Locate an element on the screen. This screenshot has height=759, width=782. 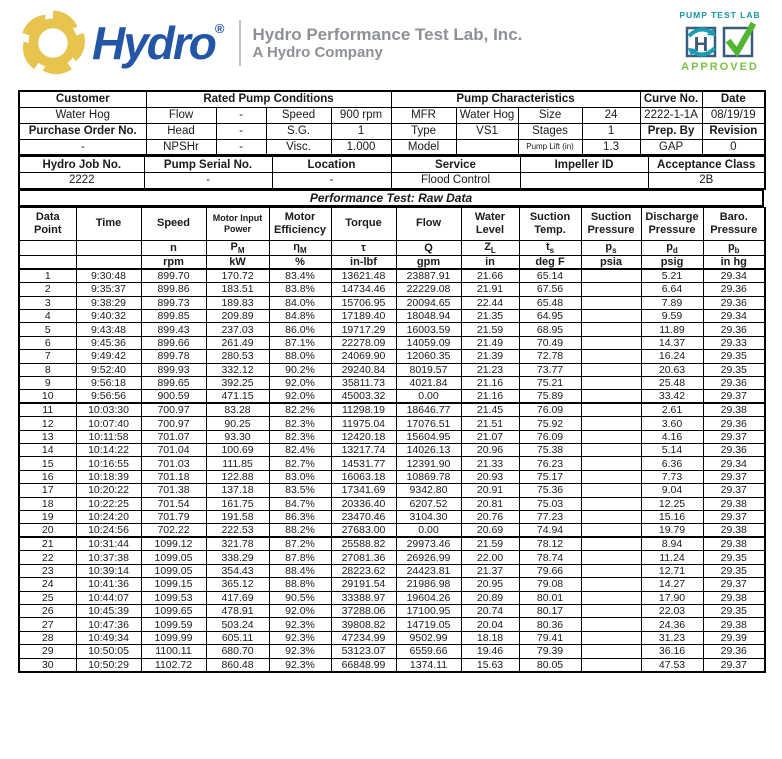
cell: 19604.26 is located at coordinates (428, 598).